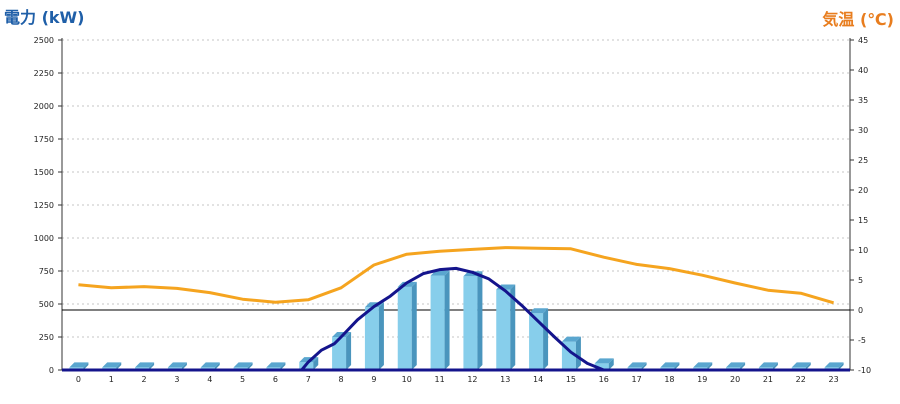 The height and width of the screenshot is (404, 900). What do you see at coordinates (702, 379) in the screenshot?
I see `x-tick-label: 19` at bounding box center [702, 379].